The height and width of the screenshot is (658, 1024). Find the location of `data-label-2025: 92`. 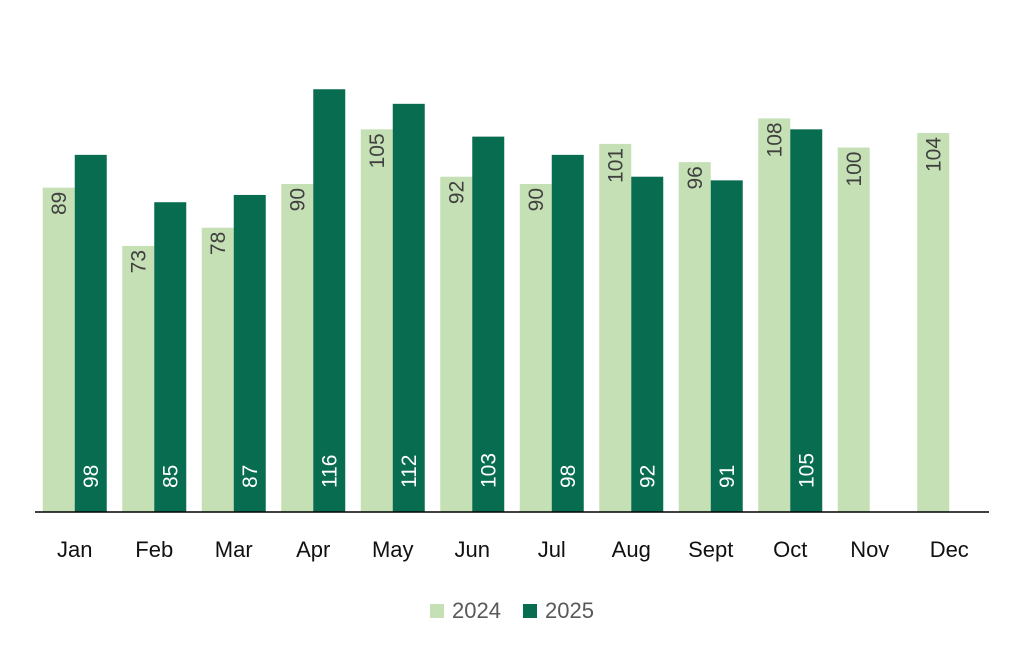

data-label-2025: 92 is located at coordinates (647, 476).